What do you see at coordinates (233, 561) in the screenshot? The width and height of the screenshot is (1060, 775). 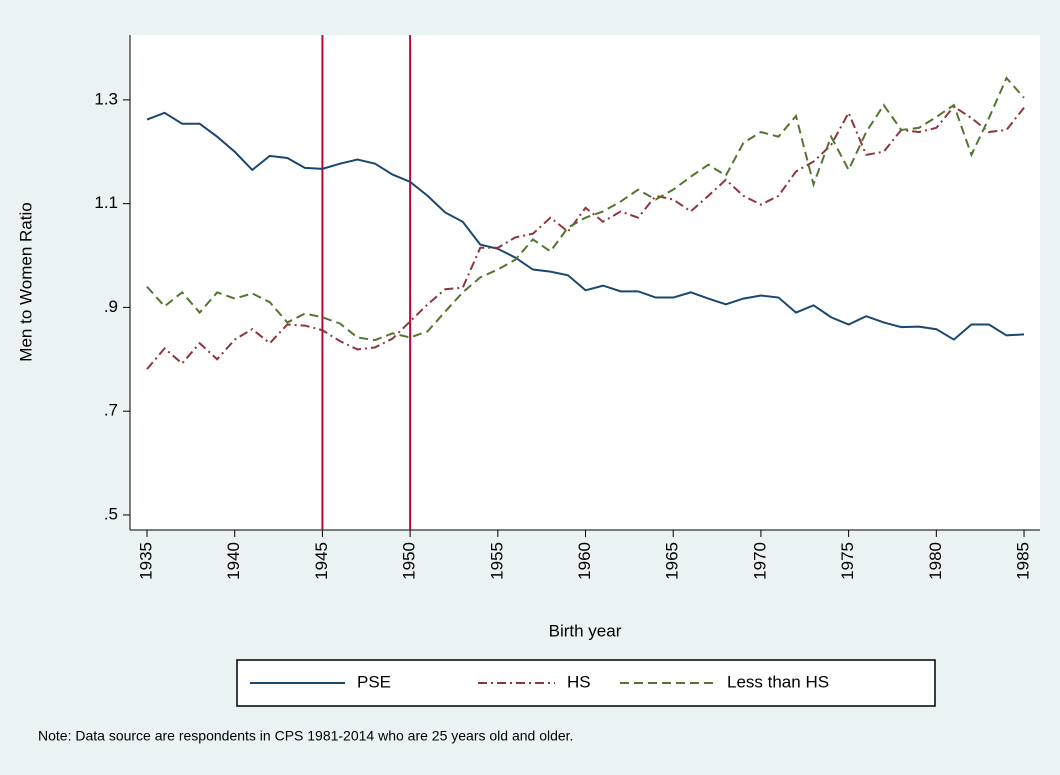 I see `x-tick-label: 1940` at bounding box center [233, 561].